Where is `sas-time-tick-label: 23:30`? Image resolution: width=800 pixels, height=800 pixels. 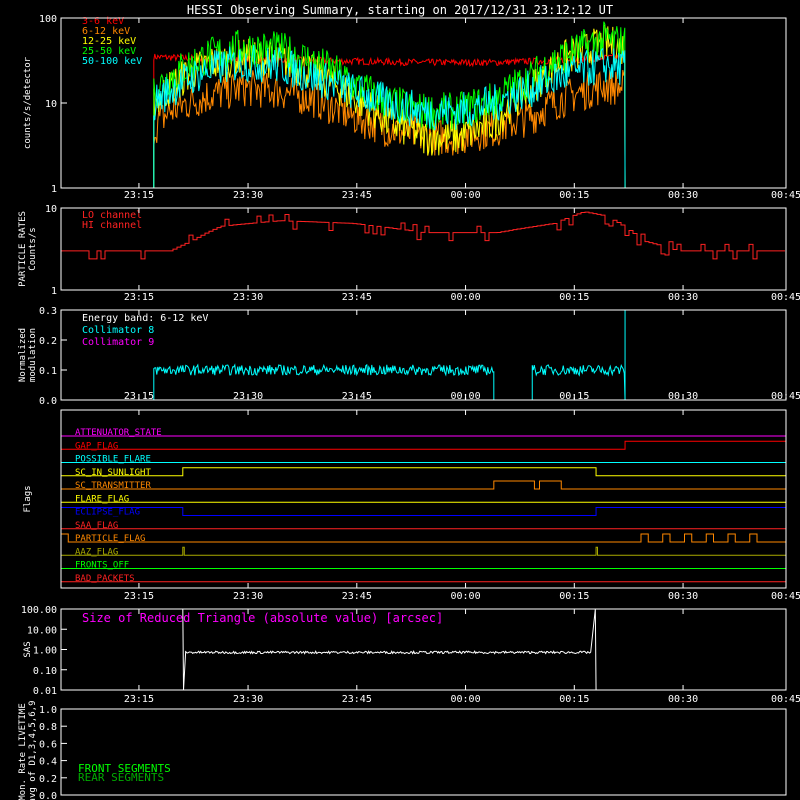
sas-time-tick-label: 23:30 is located at coordinates (248, 699).